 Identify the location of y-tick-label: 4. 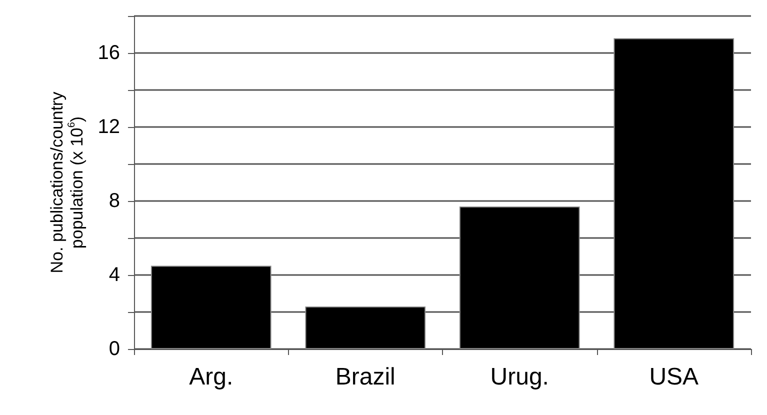
(114, 275).